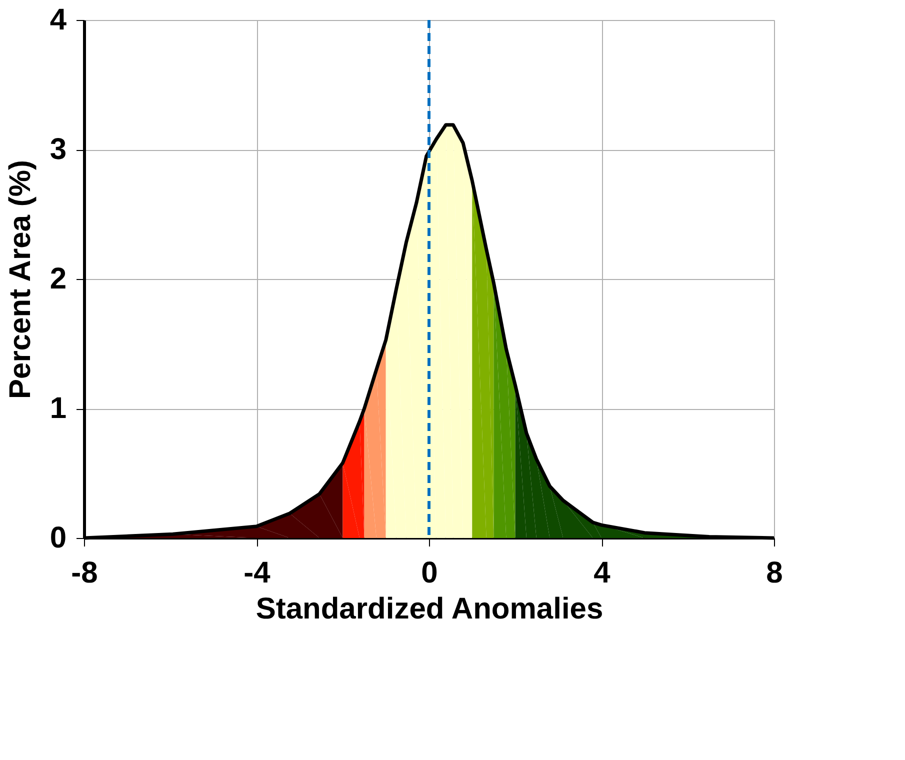 Image resolution: width=905 pixels, height=760 pixels. What do you see at coordinates (58, 20) in the screenshot?
I see `y-tick-label: 4` at bounding box center [58, 20].